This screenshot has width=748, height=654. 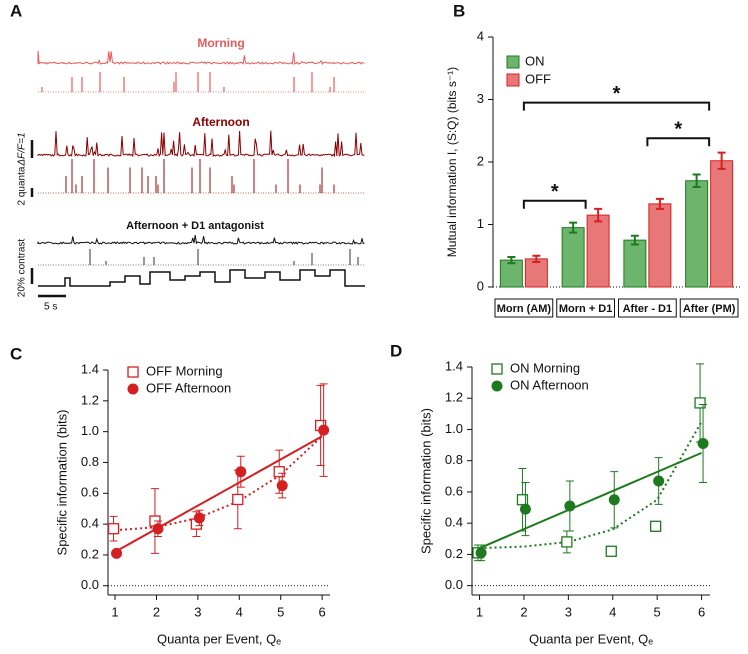 I want to click on panel-letter: B, so click(x=459, y=10).